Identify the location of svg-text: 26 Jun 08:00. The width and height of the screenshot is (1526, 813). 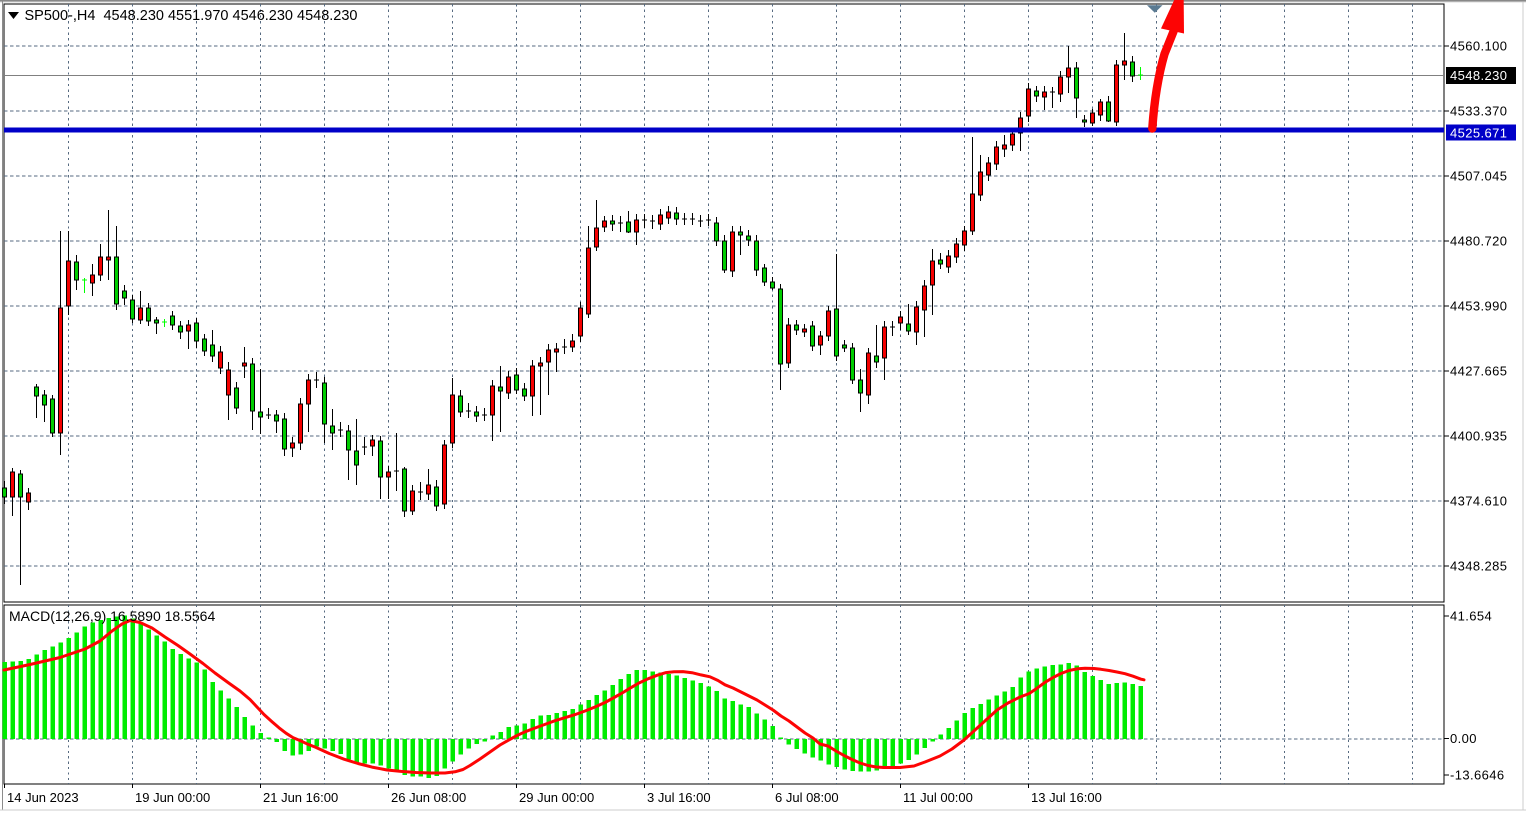
(428, 797).